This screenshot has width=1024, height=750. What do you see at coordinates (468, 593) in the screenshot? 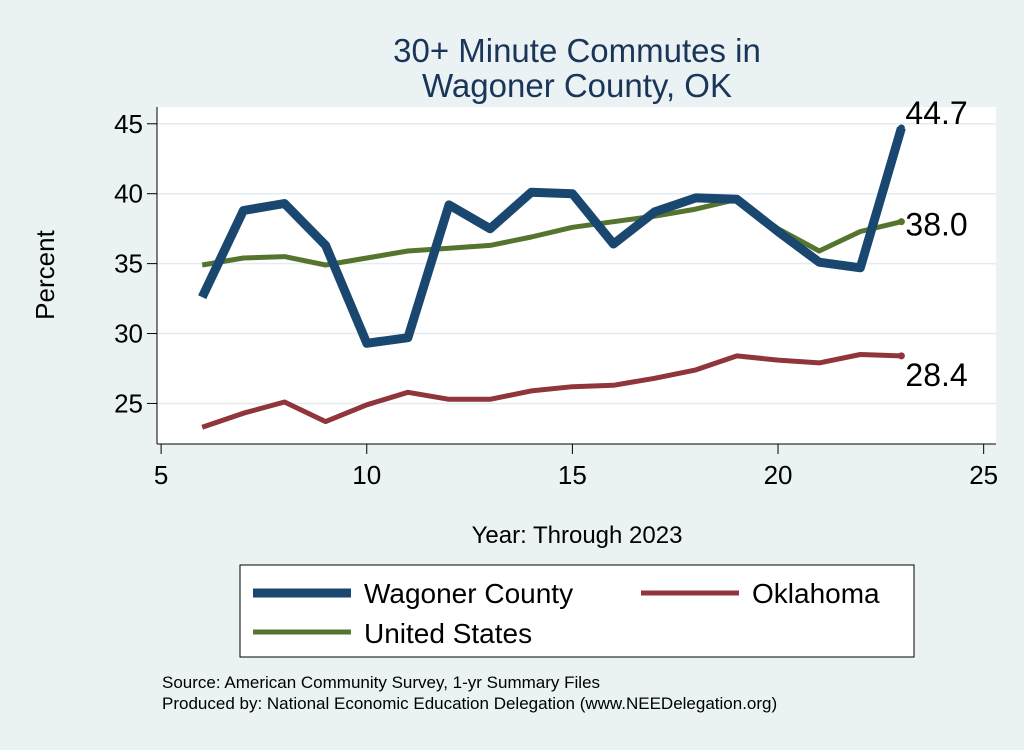
I see `legend-label-wagoner-county: Wagoner County` at bounding box center [468, 593].